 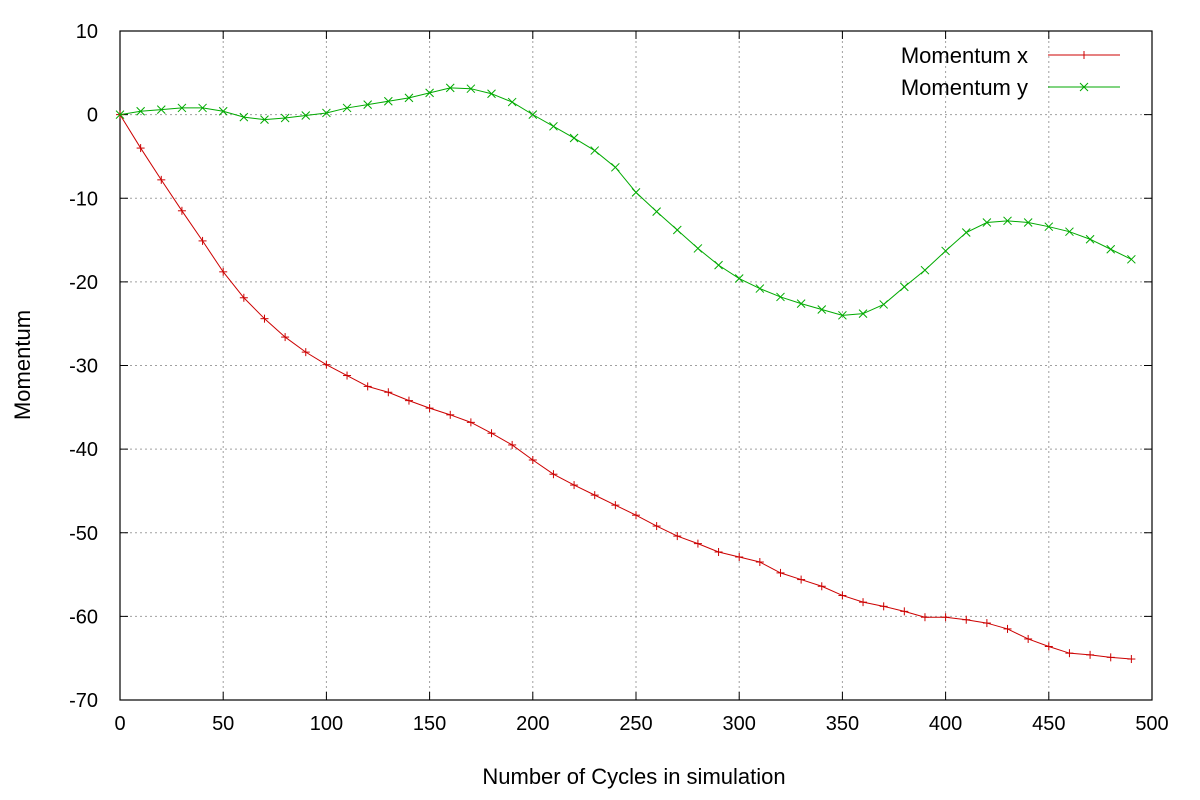 What do you see at coordinates (83, 199) in the screenshot?
I see `y-tick-label: -10` at bounding box center [83, 199].